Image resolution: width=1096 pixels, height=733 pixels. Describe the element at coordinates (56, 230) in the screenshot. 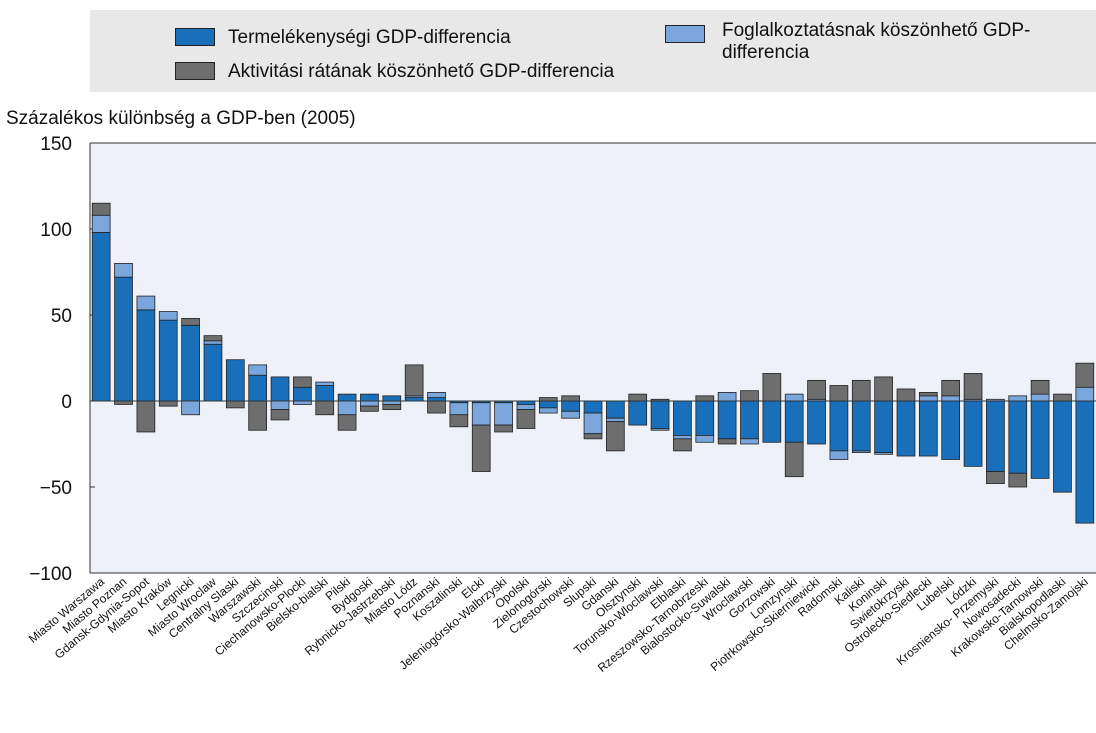

I see `y-tick-label: 100` at that location.